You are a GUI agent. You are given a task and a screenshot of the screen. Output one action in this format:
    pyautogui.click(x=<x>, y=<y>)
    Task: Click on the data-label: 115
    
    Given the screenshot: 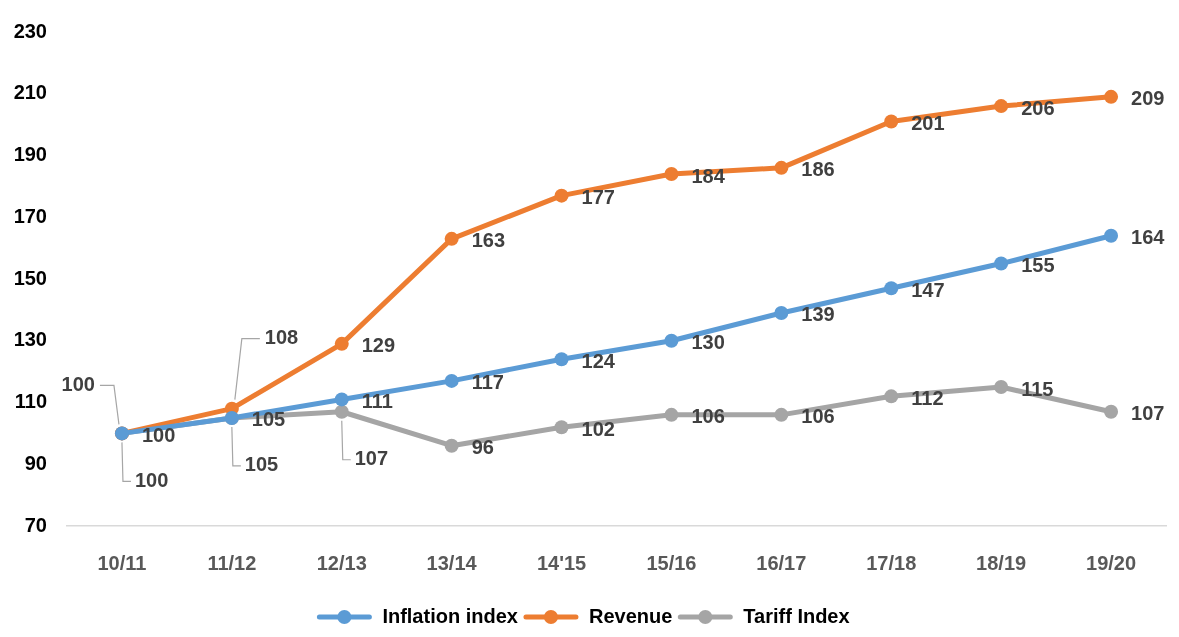 What is the action you would take?
    pyautogui.click(x=1037, y=388)
    